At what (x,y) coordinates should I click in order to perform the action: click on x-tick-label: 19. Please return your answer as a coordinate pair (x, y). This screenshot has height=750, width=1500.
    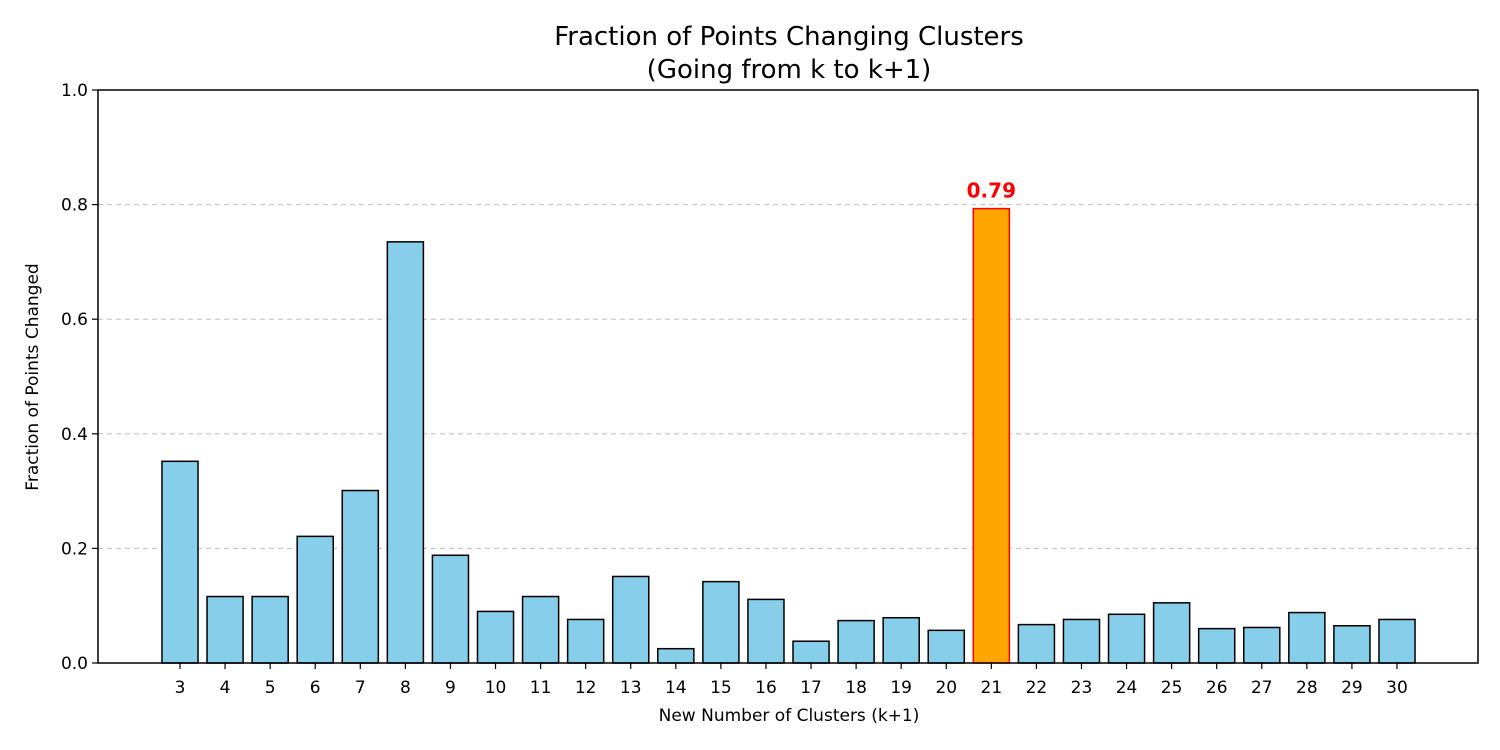
    Looking at the image, I should click on (901, 688).